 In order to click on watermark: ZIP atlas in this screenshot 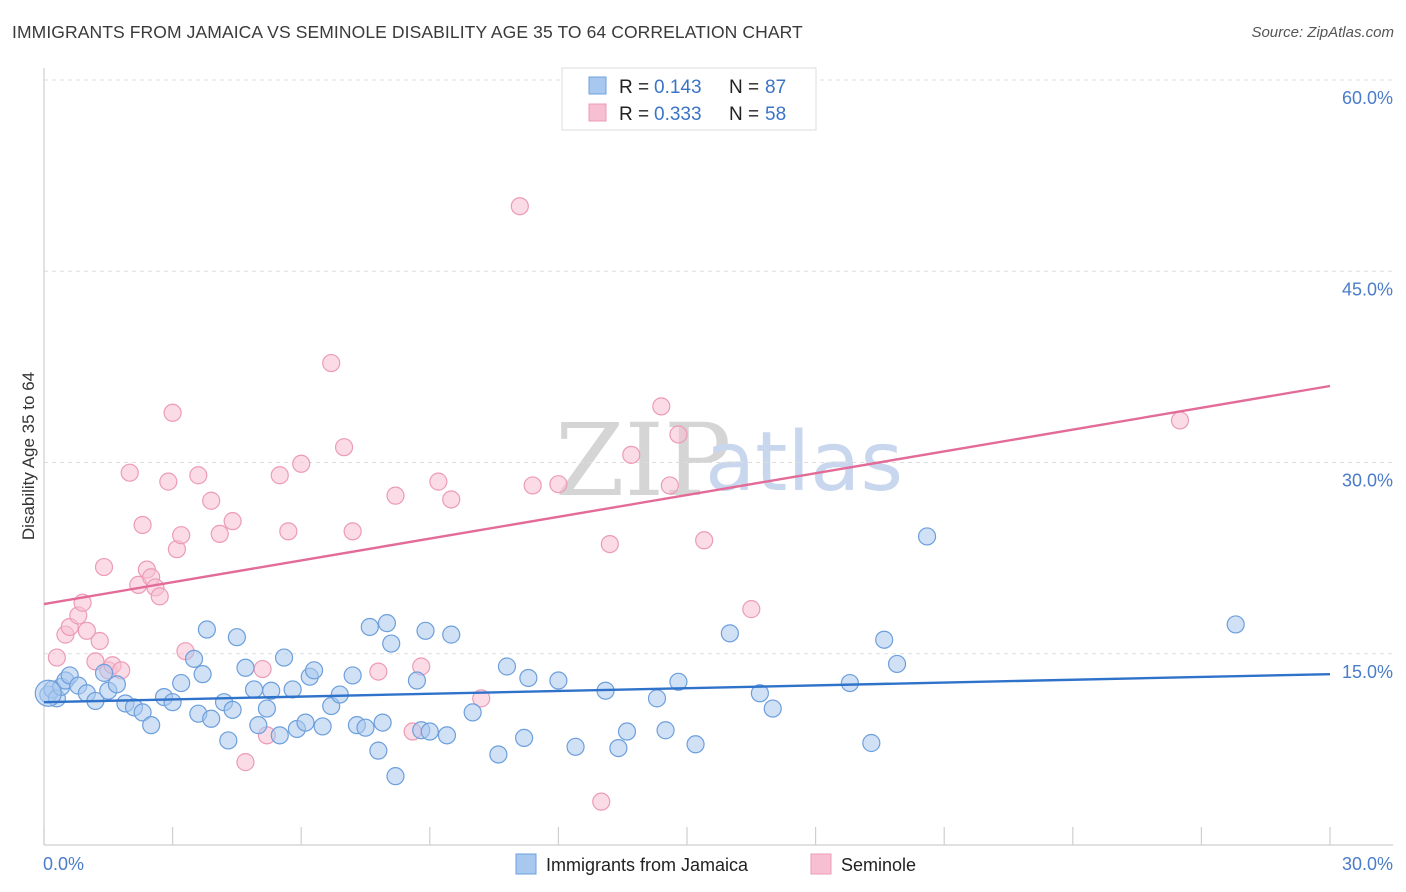, I will do `click(729, 460)`.